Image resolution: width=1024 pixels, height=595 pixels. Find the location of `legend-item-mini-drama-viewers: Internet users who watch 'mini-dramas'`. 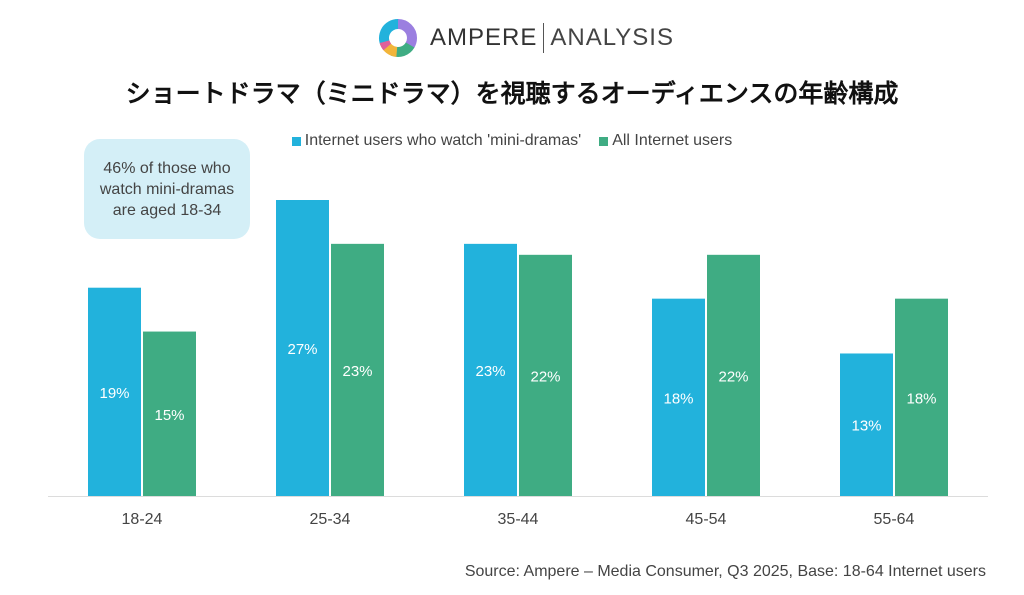

legend-item-mini-drama-viewers: Internet users who watch 'mini-dramas' is located at coordinates (436, 141).